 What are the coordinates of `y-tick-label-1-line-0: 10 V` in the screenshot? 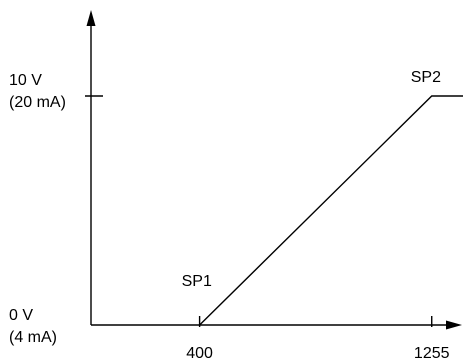 It's located at (25, 80).